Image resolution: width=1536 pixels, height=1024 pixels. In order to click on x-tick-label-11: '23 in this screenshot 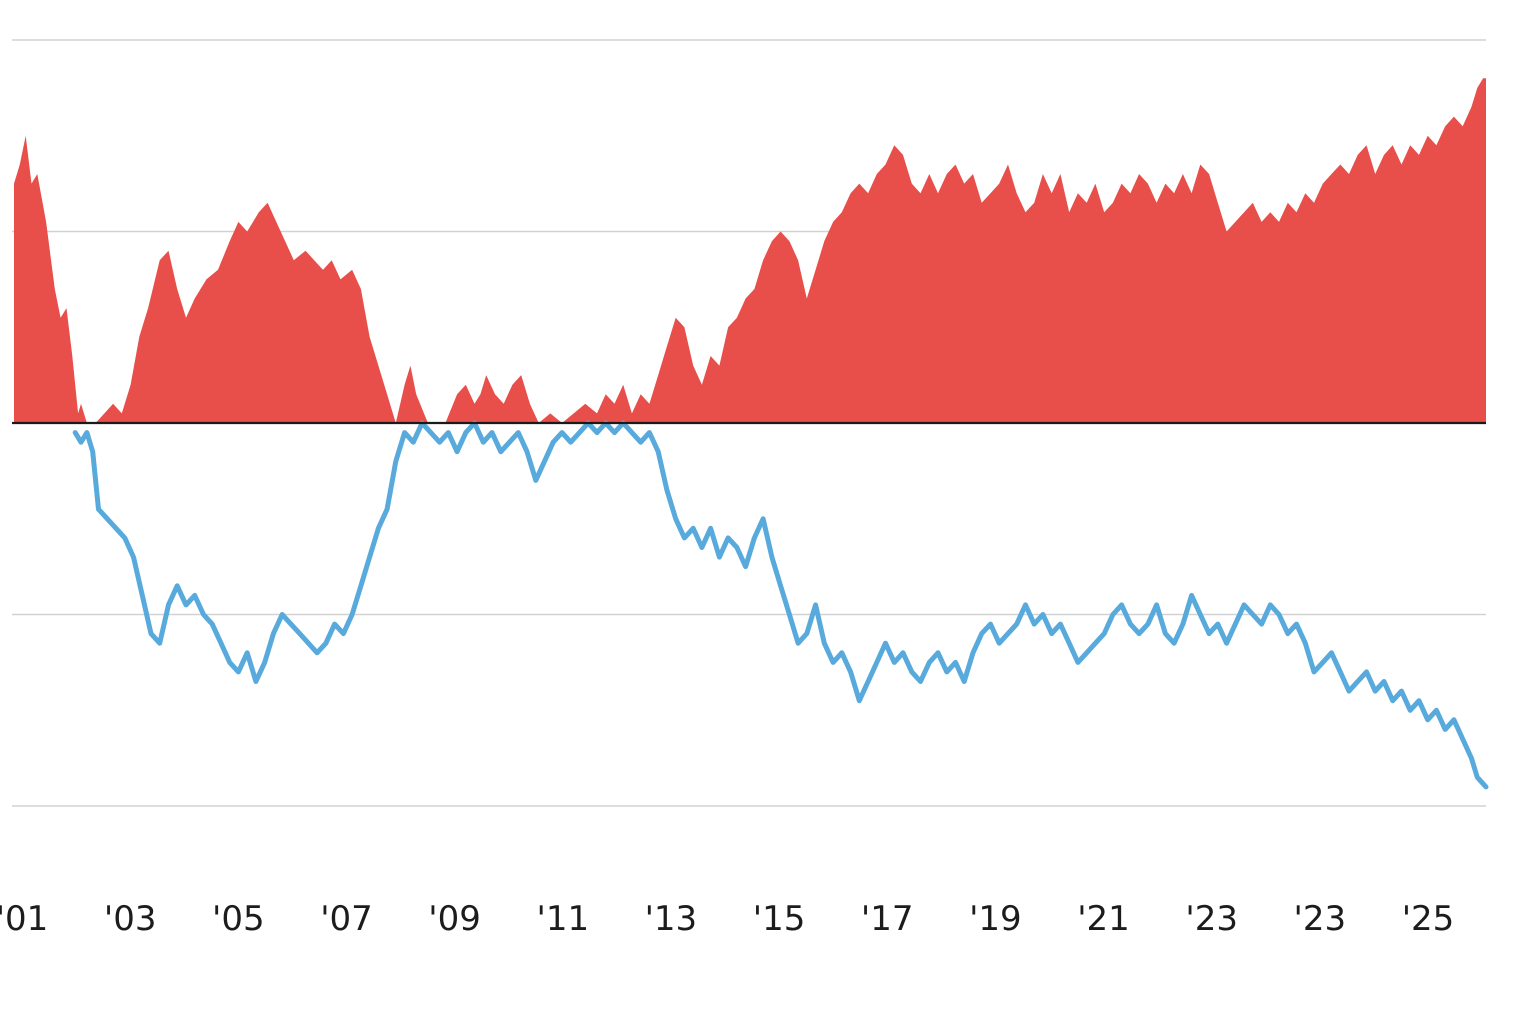, I will do `click(1211, 919)`.